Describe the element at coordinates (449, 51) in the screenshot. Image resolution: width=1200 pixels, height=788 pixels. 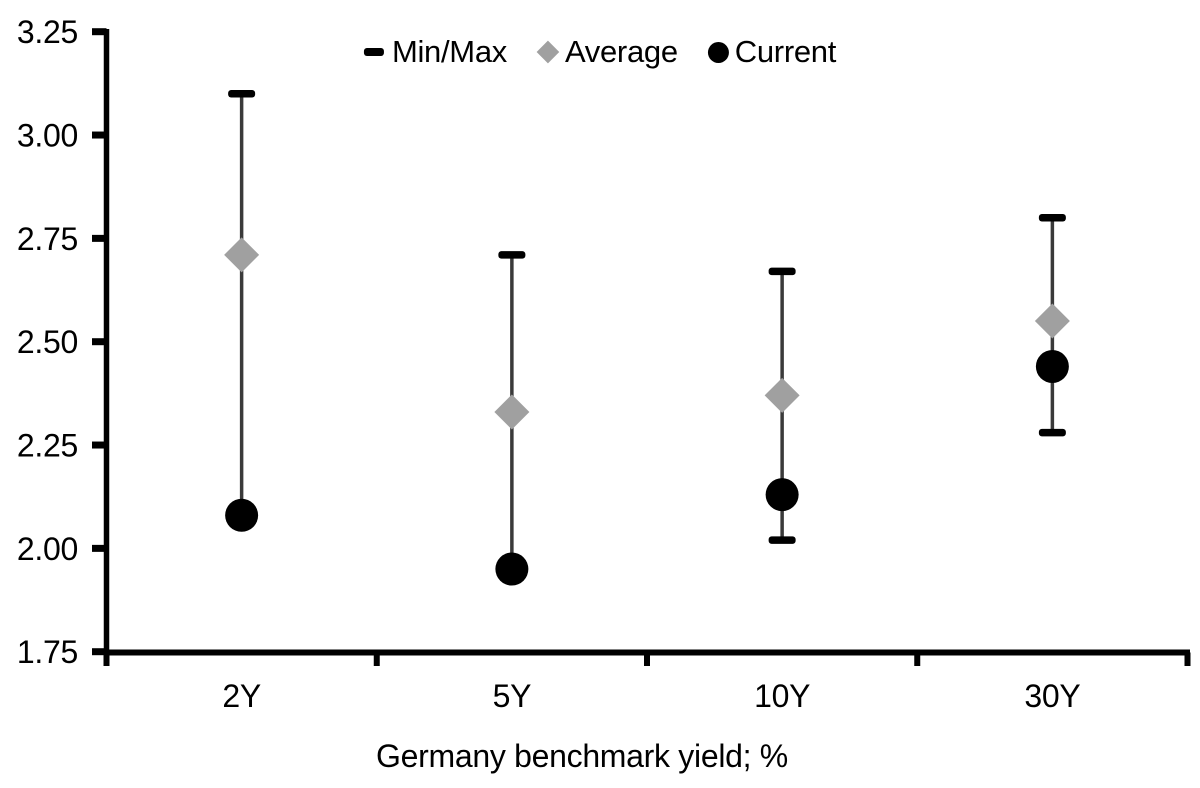
I see `legend-label-minmax: Min/Max` at that location.